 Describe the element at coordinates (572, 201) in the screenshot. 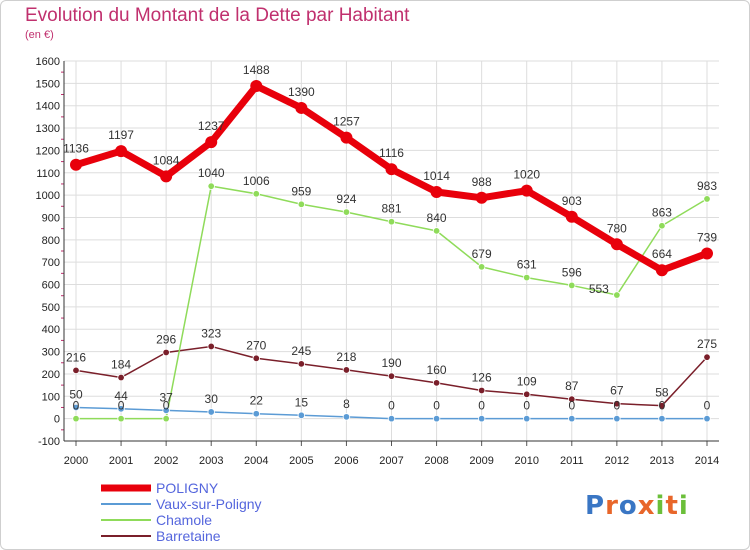

I see `data-label: 903` at that location.